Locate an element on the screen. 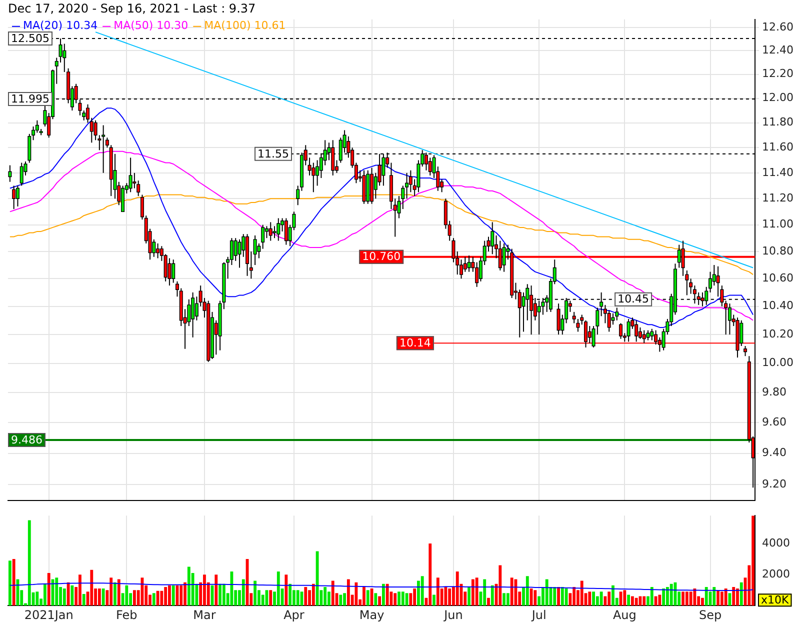  ref-line-label: 11.995 is located at coordinates (30, 99).